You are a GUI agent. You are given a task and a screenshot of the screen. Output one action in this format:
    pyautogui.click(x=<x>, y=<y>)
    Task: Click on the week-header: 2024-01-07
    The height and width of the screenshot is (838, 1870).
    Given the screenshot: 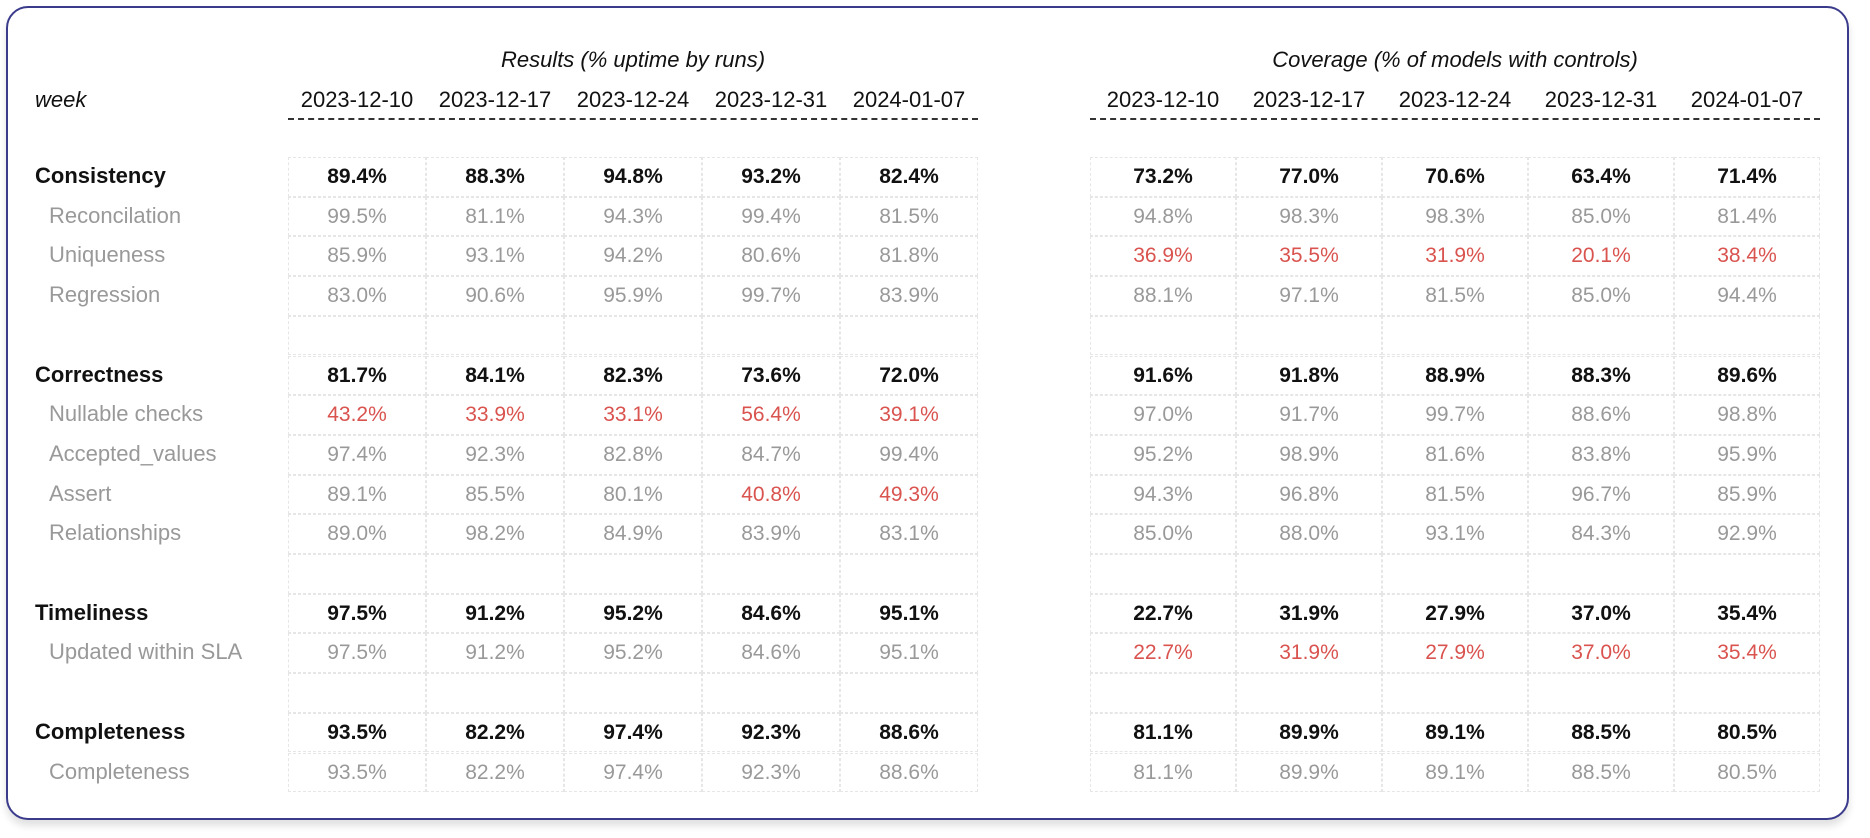 What is the action you would take?
    pyautogui.click(x=909, y=99)
    